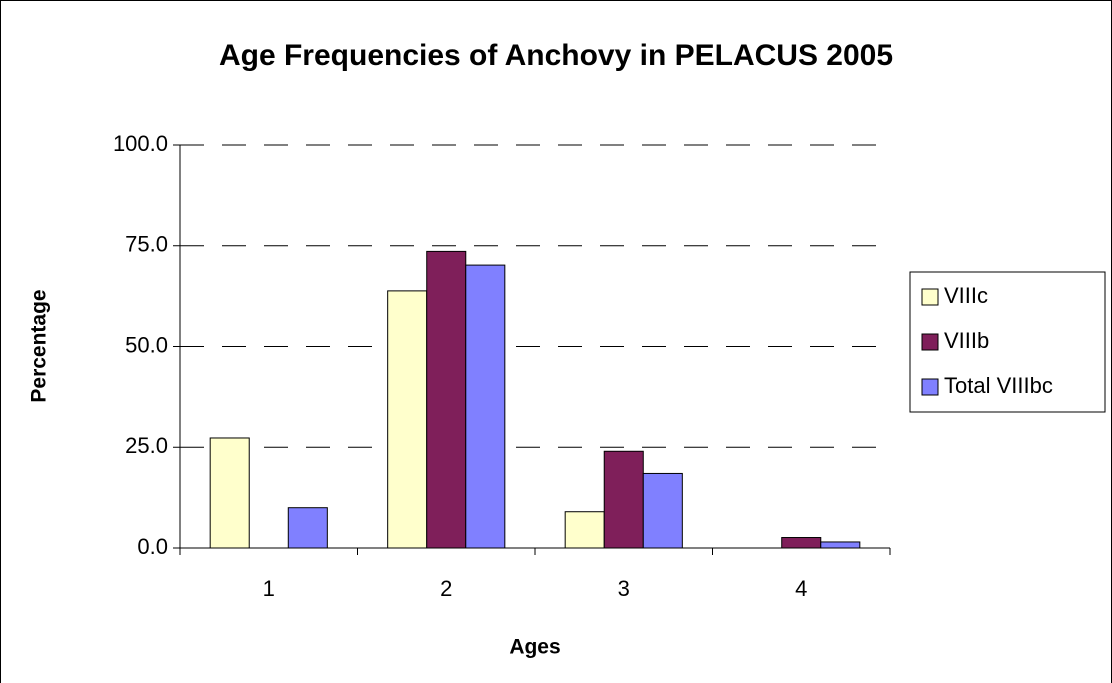 This screenshot has width=1112, height=683. Describe the element at coordinates (534, 647) in the screenshot. I see `x-axis-label: Ages` at that location.